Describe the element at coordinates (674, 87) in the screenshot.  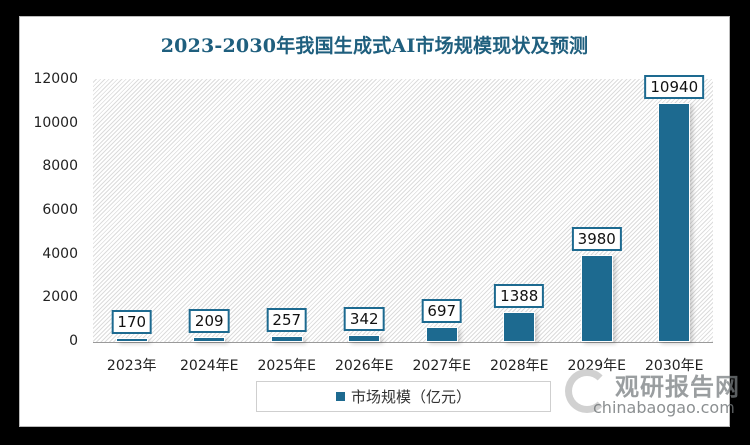
I see `data-label: 10940` at that location.